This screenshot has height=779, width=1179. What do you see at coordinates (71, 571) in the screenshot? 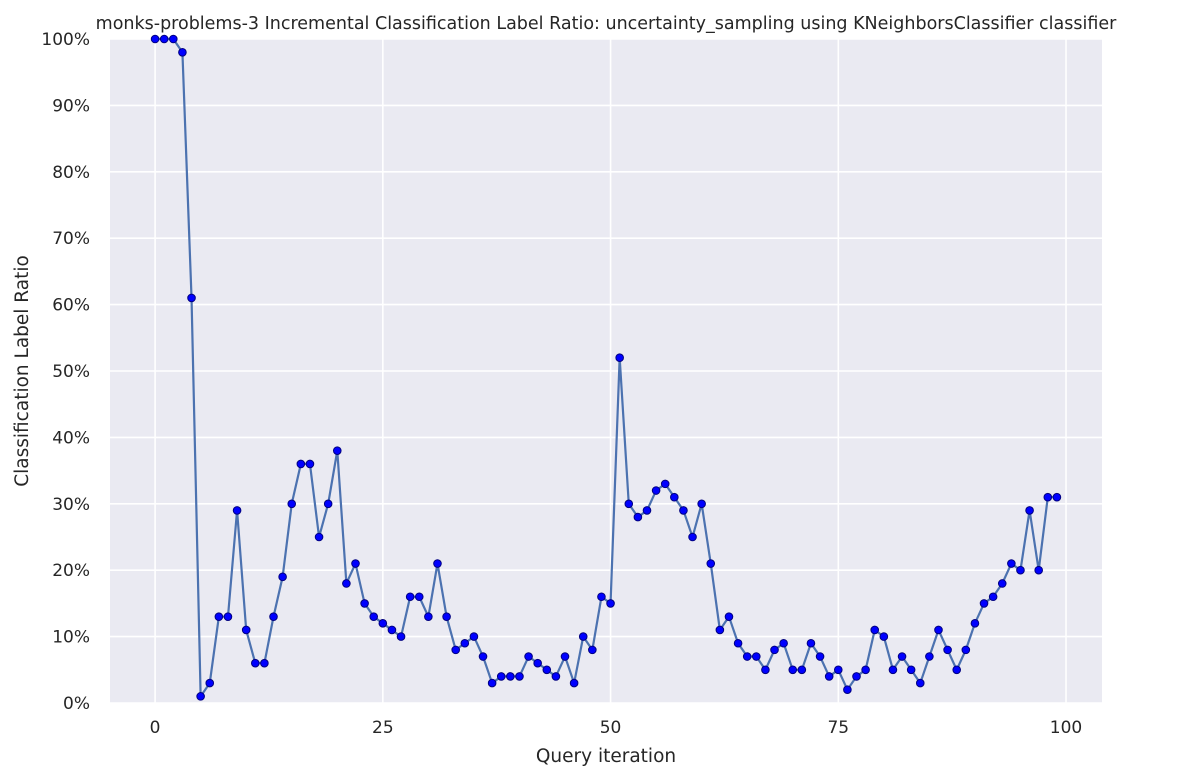
I see `y-tick-label: 20%` at bounding box center [71, 571].